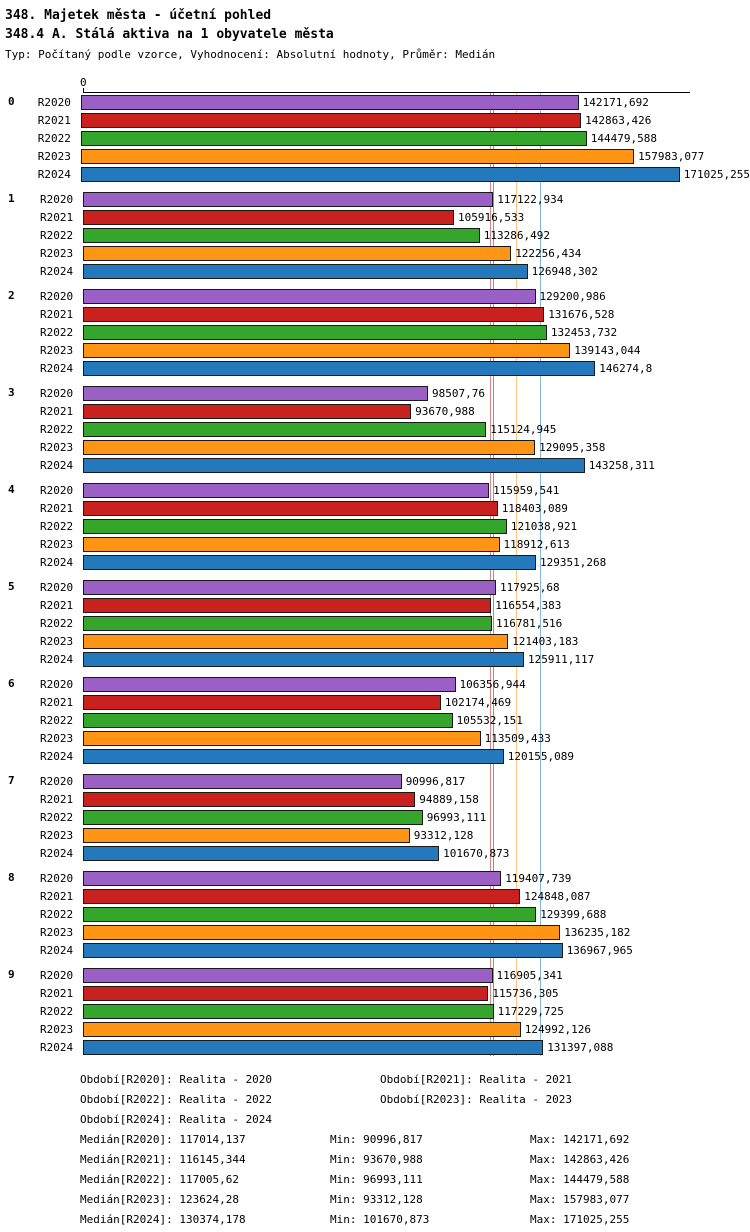 The image size is (750, 1232). I want to click on bar-value-label: 142863,426, so click(618, 120).